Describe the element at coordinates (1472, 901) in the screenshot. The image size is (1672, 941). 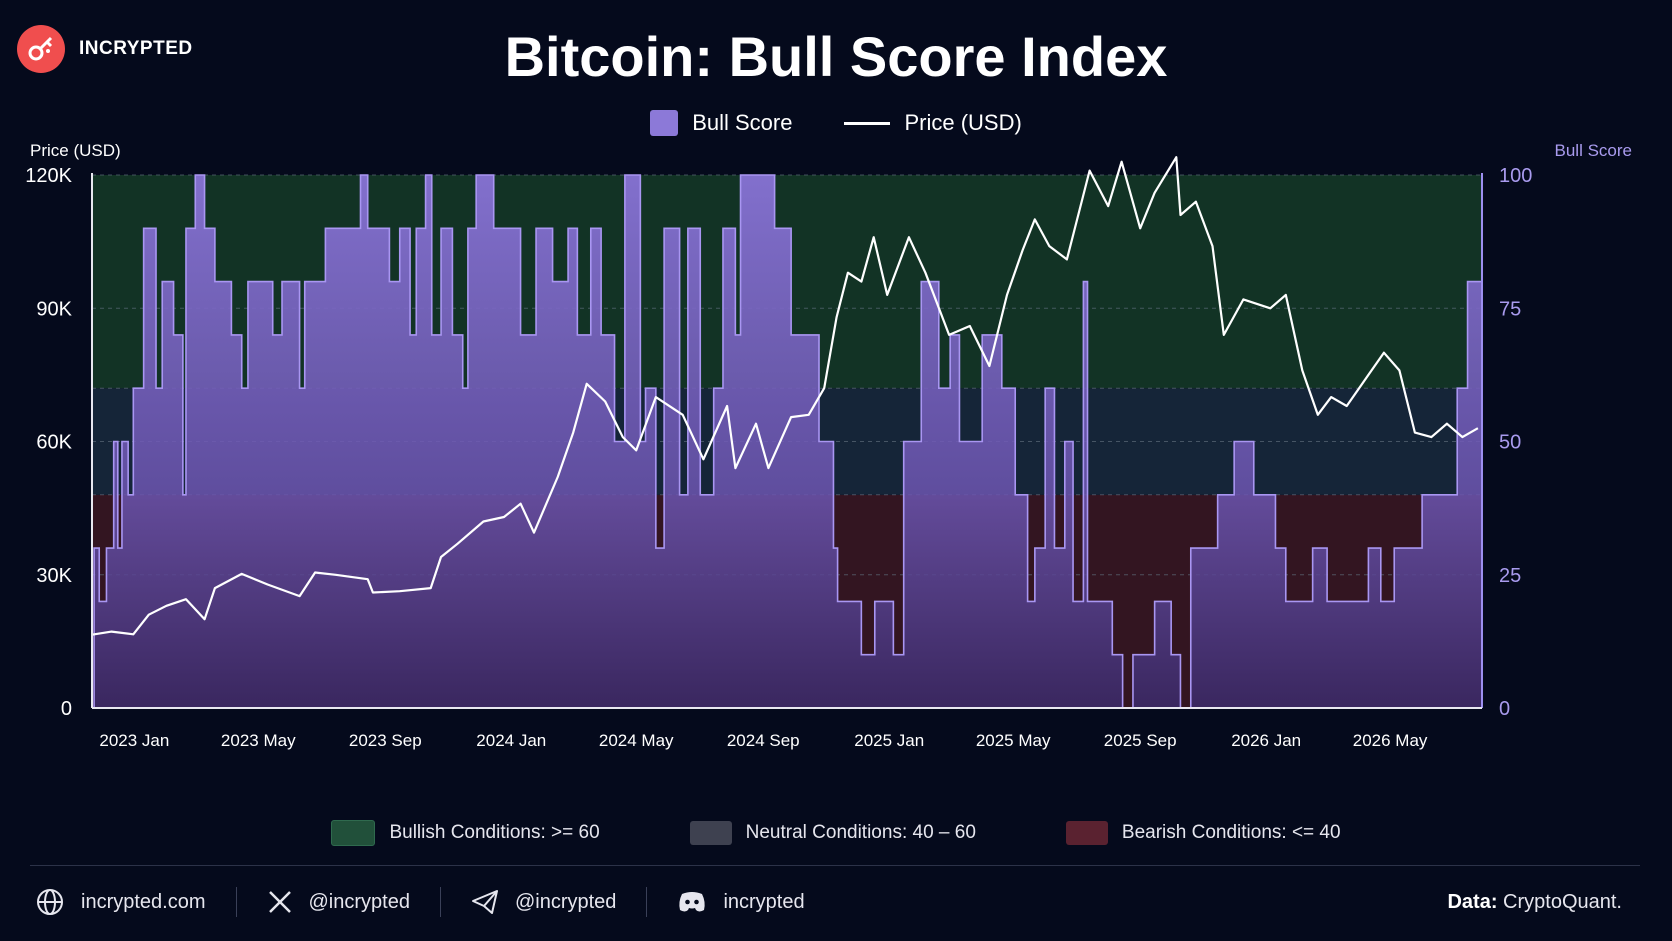
I see `data-source-label: Data:` at that location.